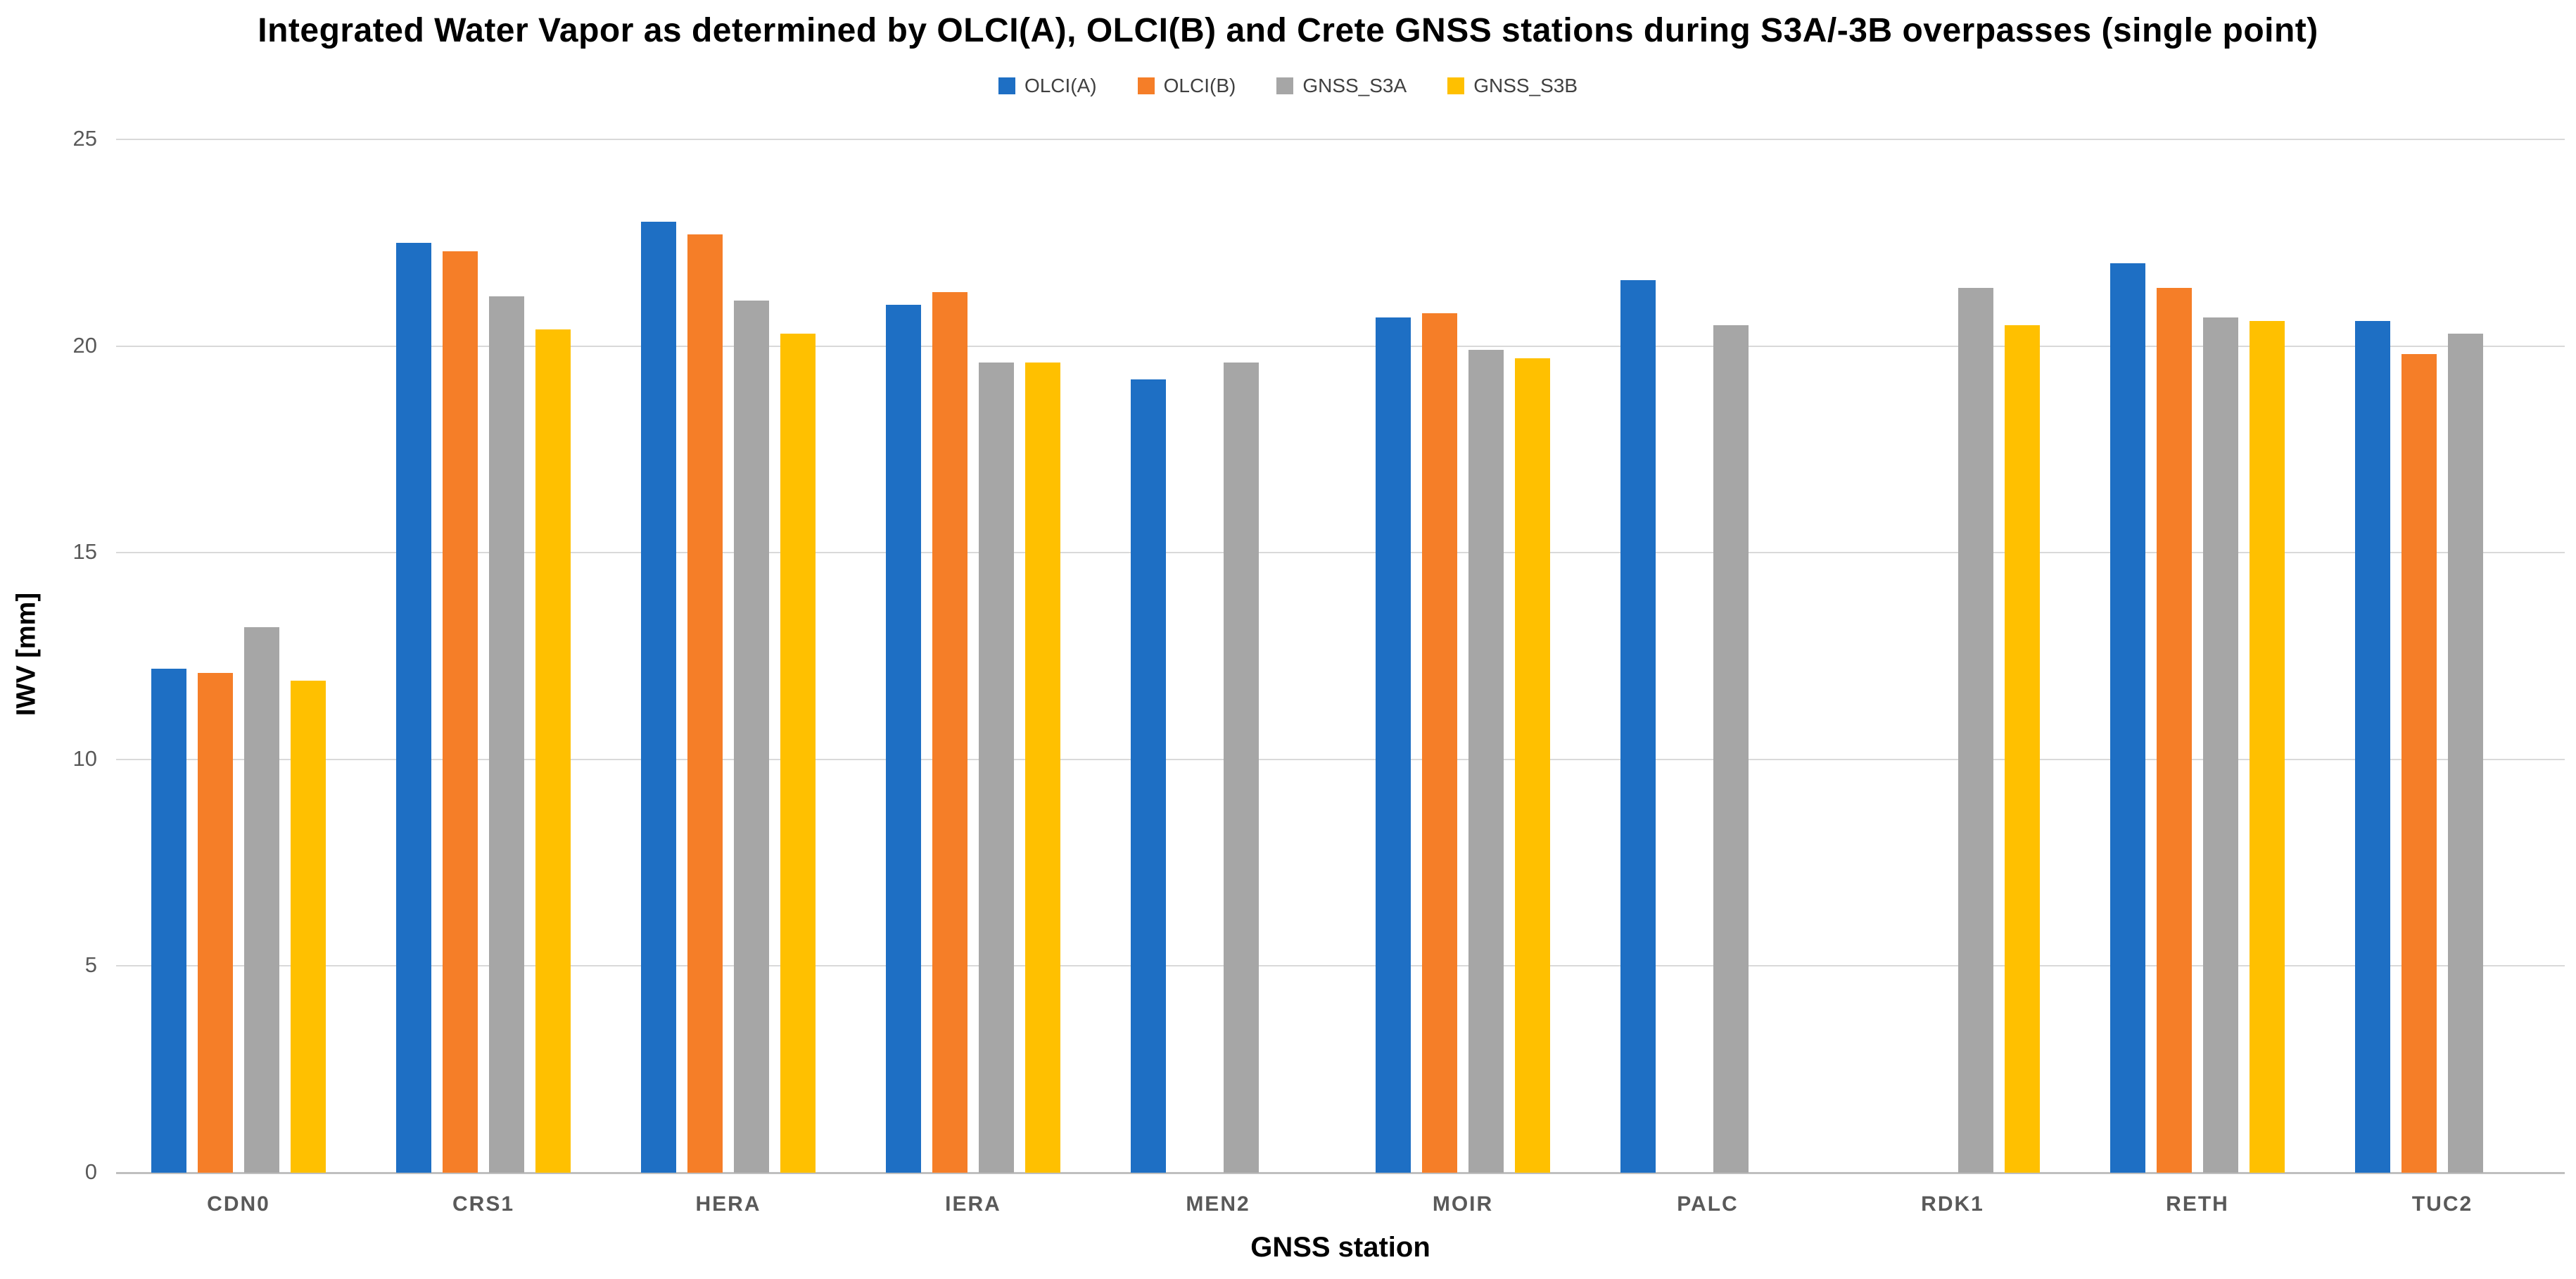 The height and width of the screenshot is (1279, 2576). Describe the element at coordinates (308, 927) in the screenshot. I see `bar-GNSS_S3B-CDN0` at that location.